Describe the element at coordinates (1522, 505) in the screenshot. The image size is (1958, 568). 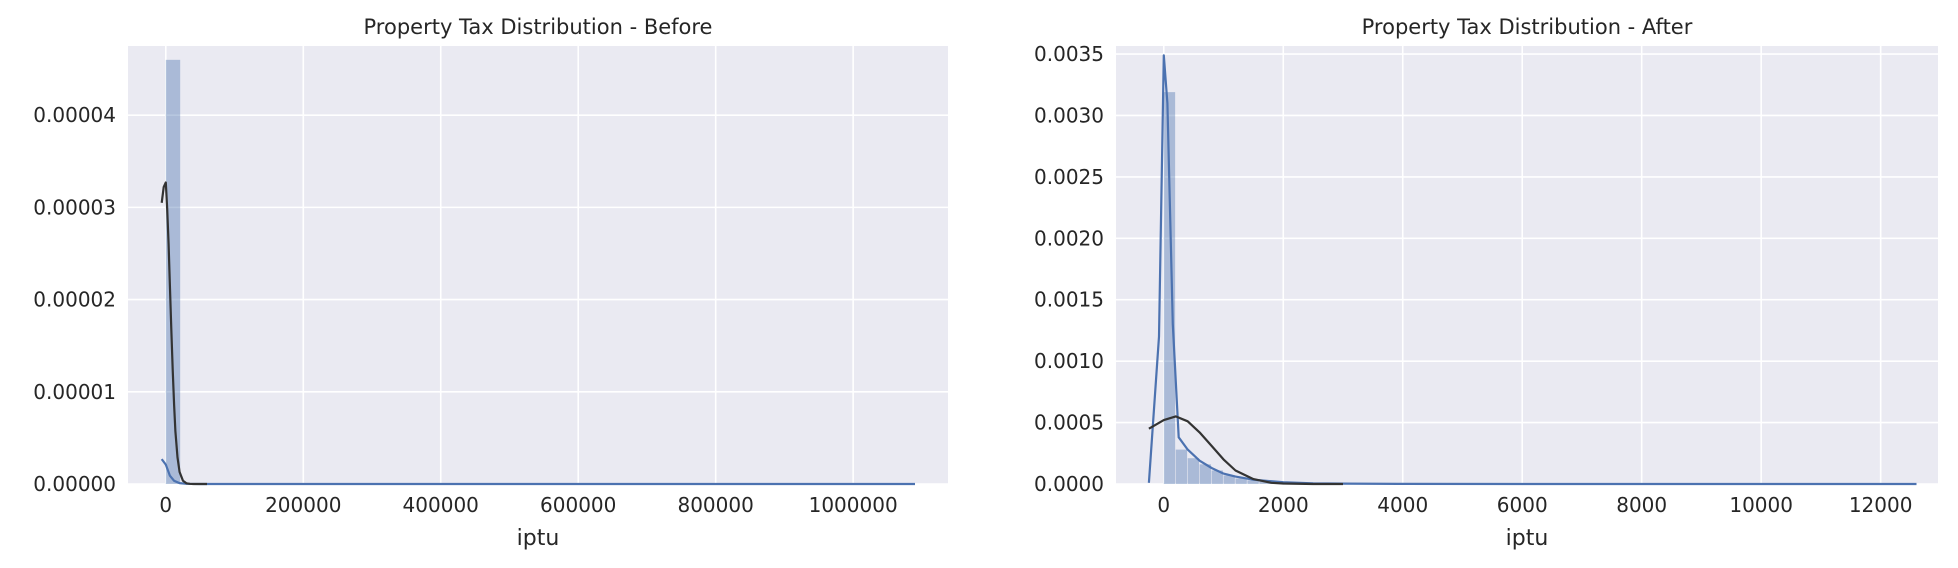
I see `x-tick-label: 6000` at that location.